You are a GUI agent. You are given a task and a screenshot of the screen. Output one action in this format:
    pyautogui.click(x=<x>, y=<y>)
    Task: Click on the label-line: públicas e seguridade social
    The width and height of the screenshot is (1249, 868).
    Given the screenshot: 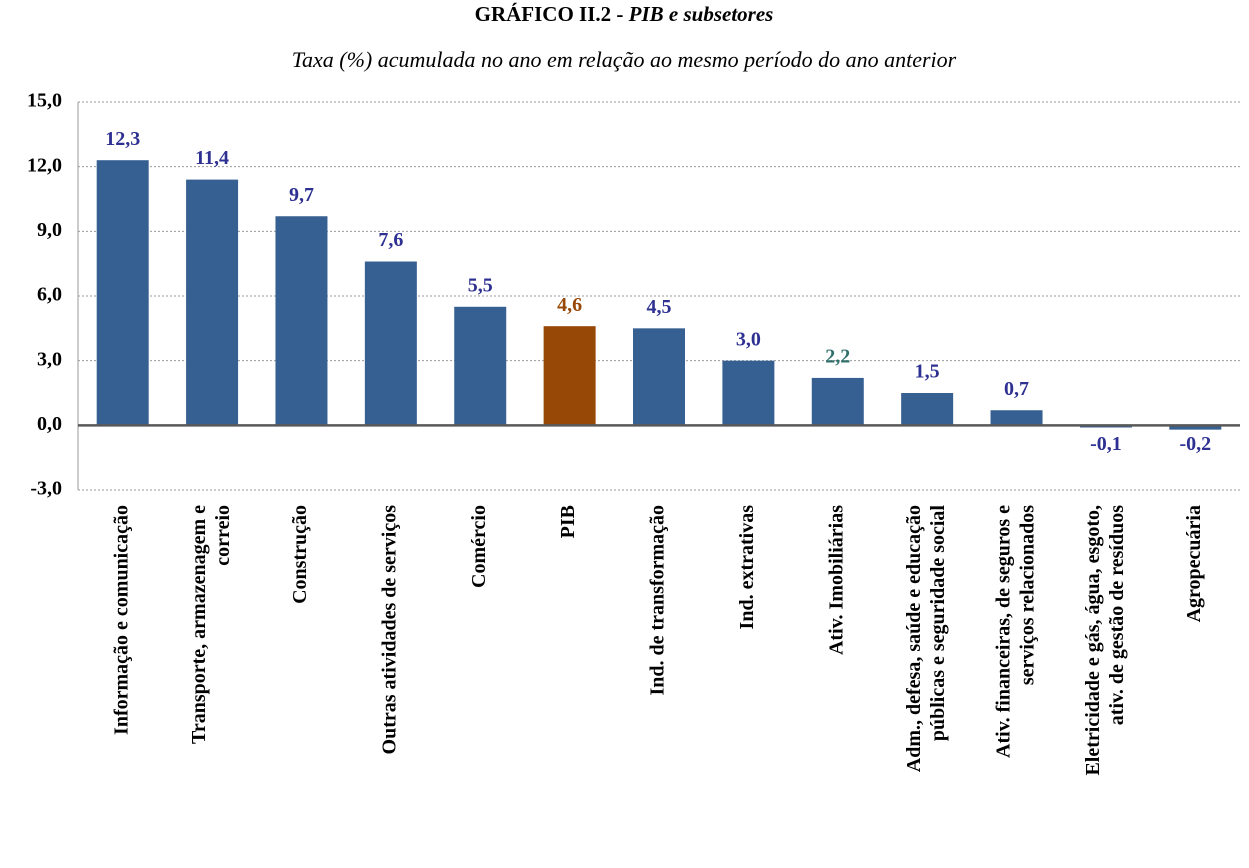 What is the action you would take?
    pyautogui.click(x=938, y=623)
    